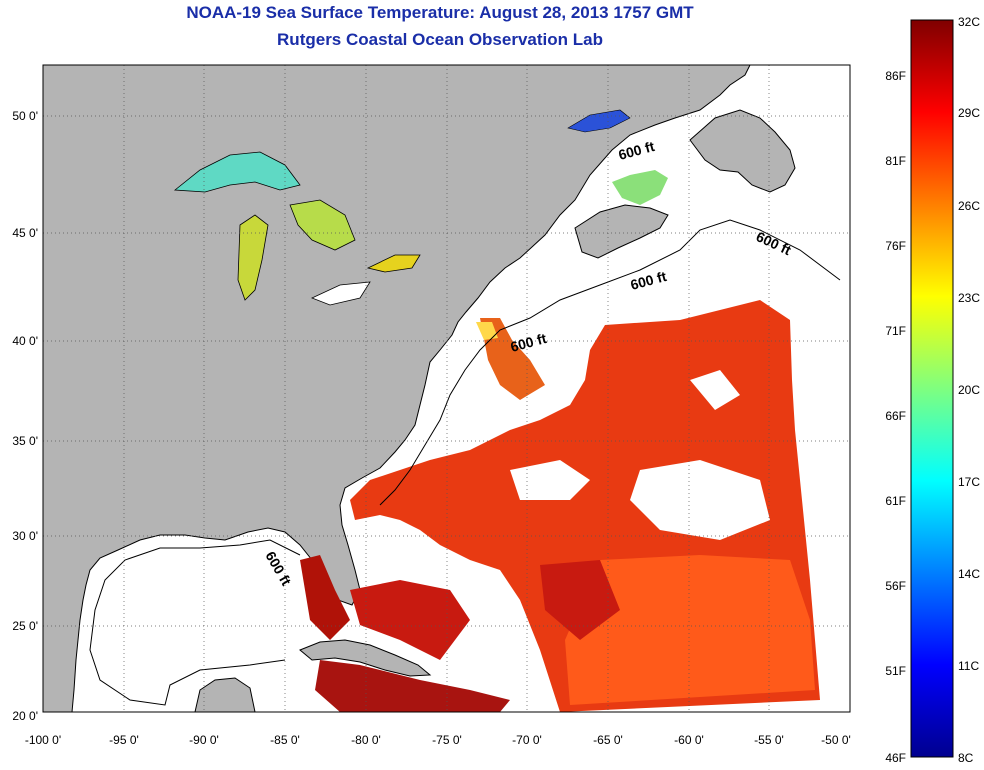 Image resolution: width=984 pixels, height=770 pixels. What do you see at coordinates (440, 39) in the screenshot?
I see `map-subtitle: Rutgers Coastal Ocean Observation Lab` at bounding box center [440, 39].